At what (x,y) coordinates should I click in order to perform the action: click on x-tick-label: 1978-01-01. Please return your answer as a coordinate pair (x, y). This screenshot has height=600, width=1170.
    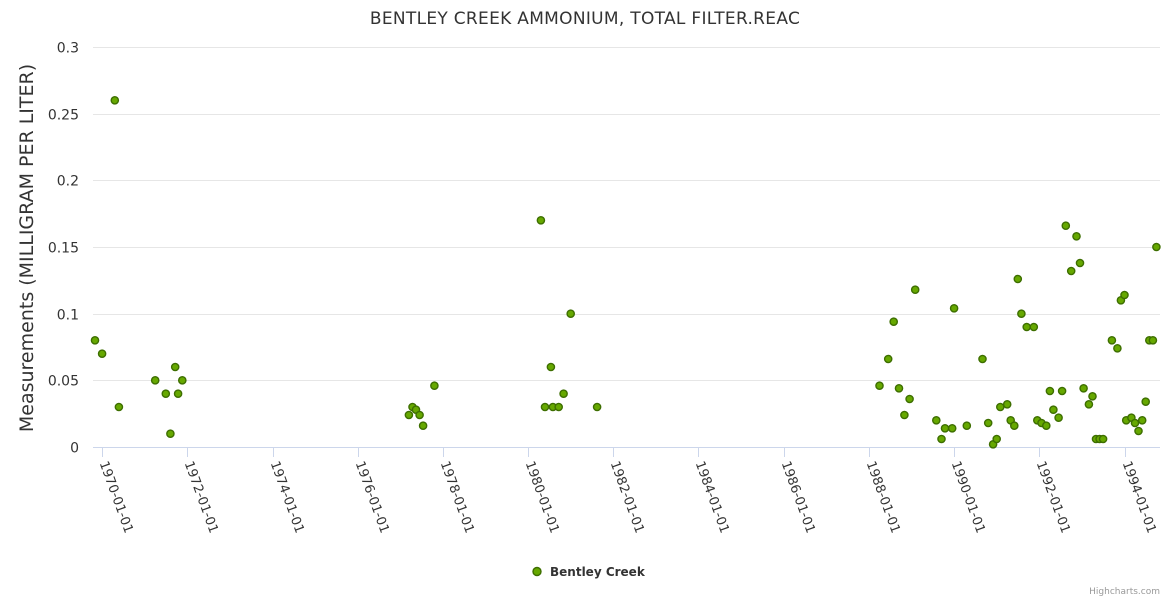
    Looking at the image, I should click on (457, 497).